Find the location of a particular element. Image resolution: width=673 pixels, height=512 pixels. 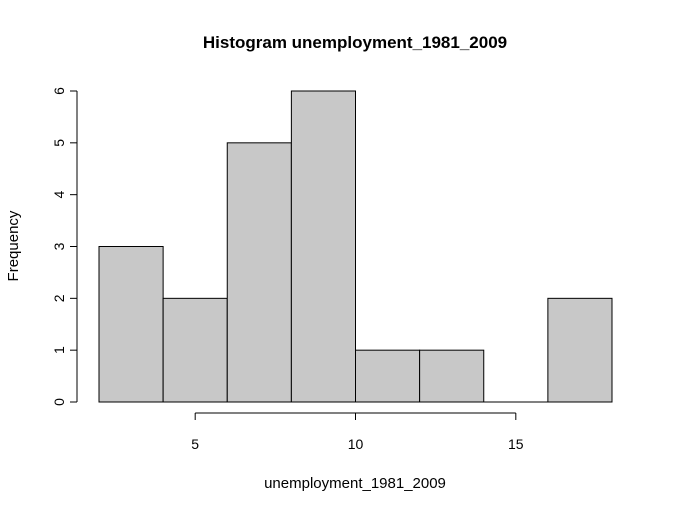

y-tick-label: 1 is located at coordinates (59, 350).